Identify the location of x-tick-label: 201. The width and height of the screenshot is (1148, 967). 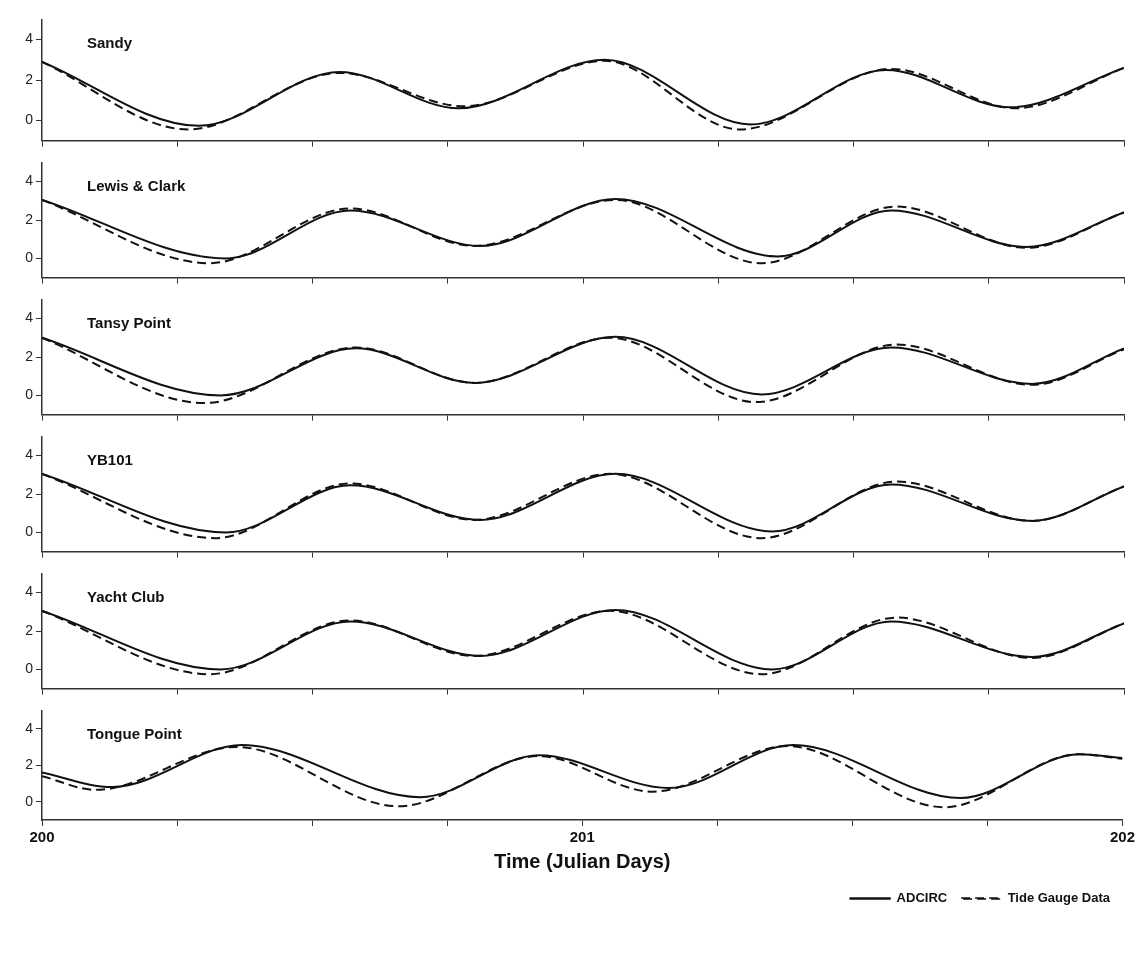
(582, 837).